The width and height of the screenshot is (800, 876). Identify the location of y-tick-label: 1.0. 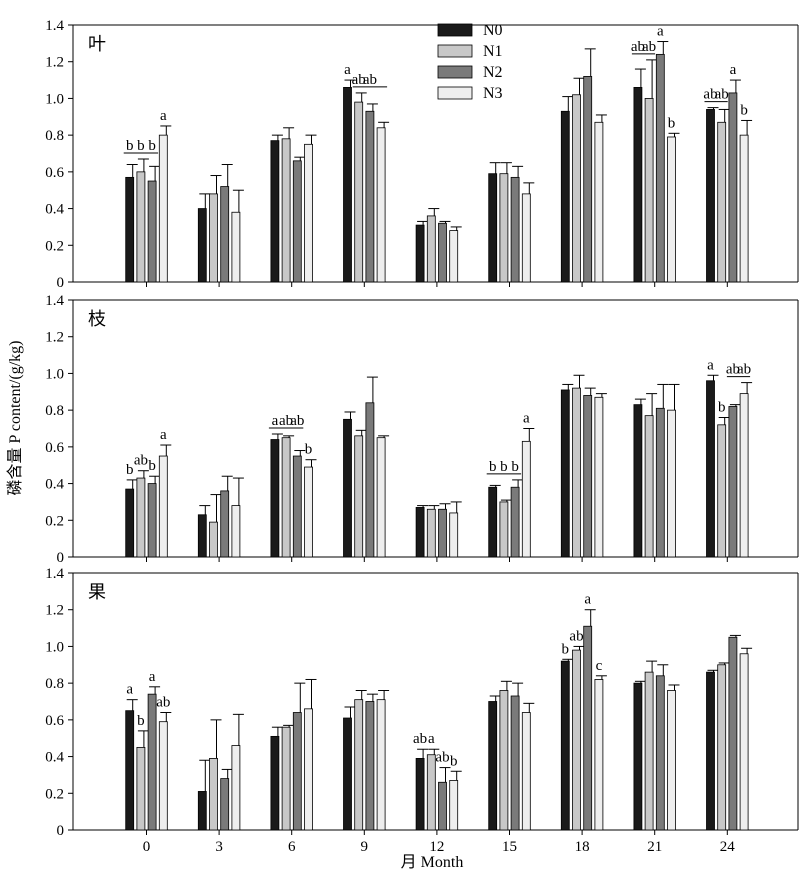
(54, 647).